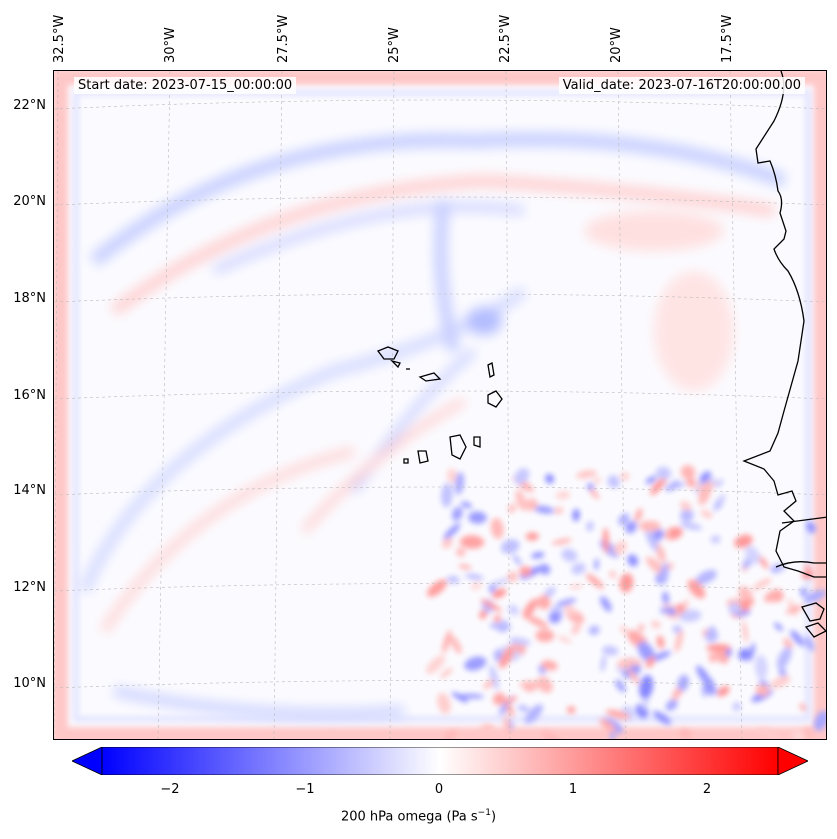 The height and width of the screenshot is (839, 837). What do you see at coordinates (495, 399) in the screenshot?
I see `island-boa-vista` at bounding box center [495, 399].